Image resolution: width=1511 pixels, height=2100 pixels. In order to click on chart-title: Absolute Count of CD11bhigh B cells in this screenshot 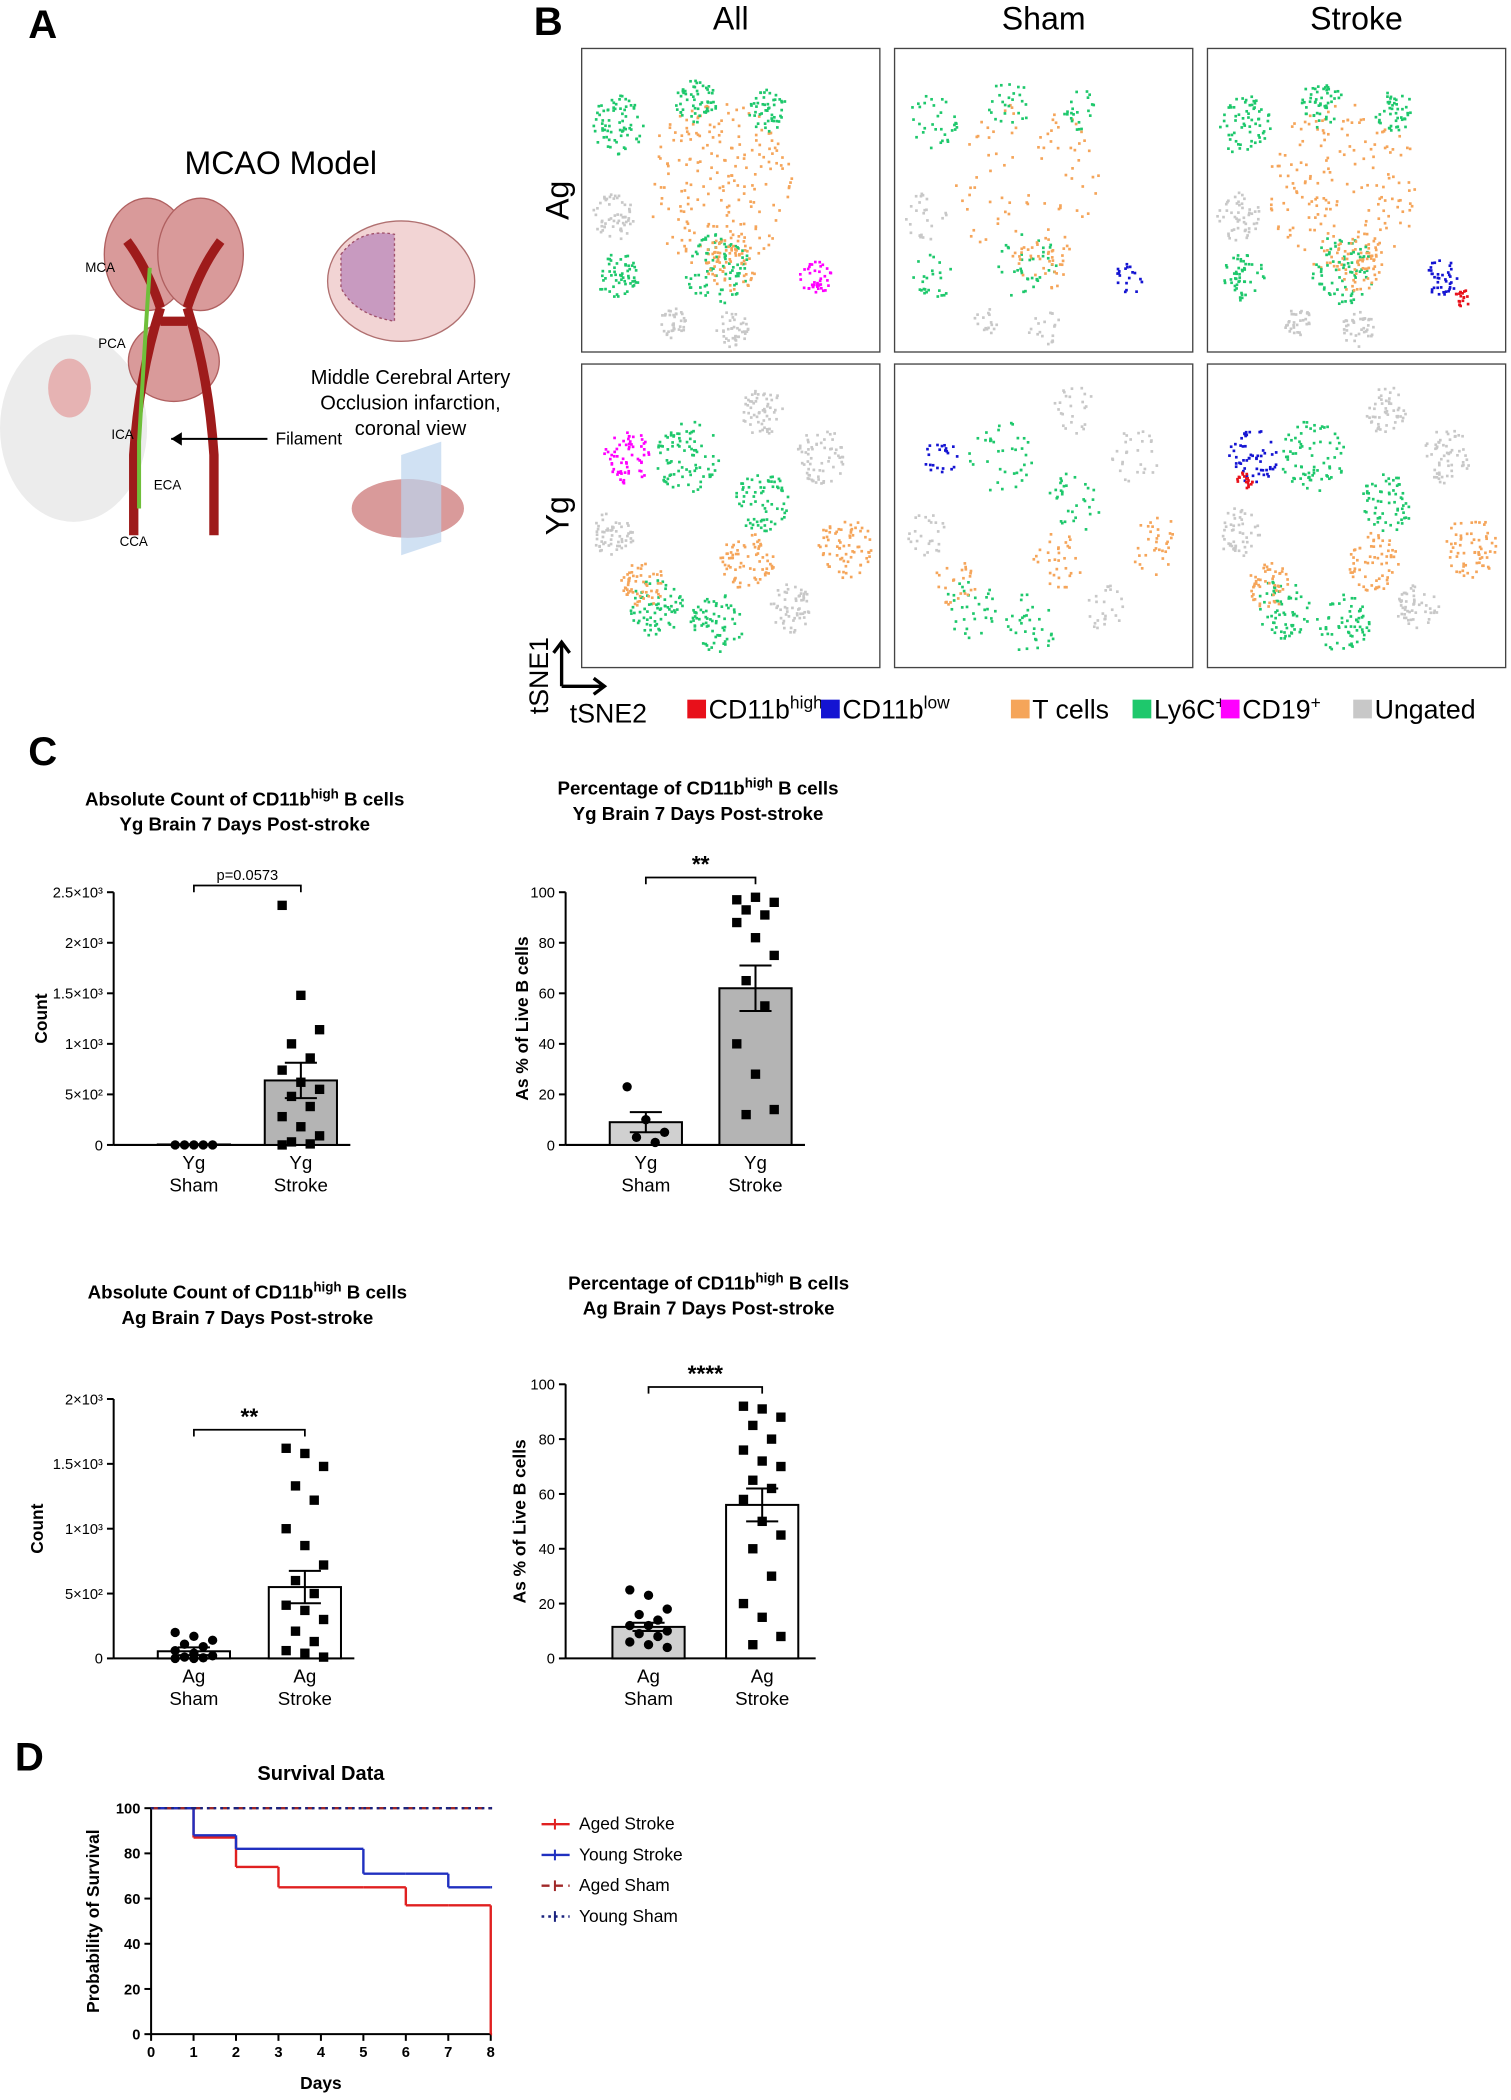, I will do `click(247, 1291)`.